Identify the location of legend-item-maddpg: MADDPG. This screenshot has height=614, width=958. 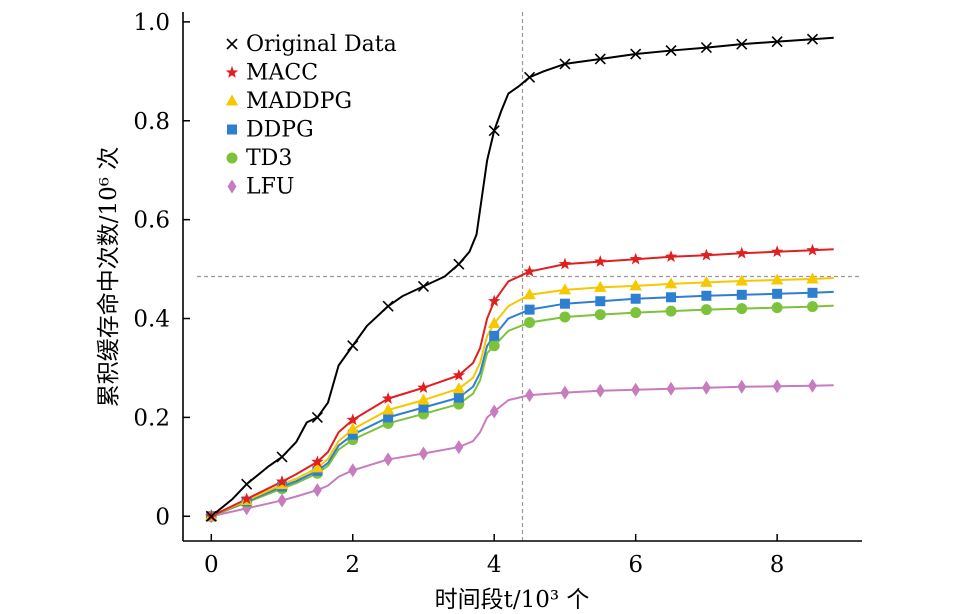
(288, 101).